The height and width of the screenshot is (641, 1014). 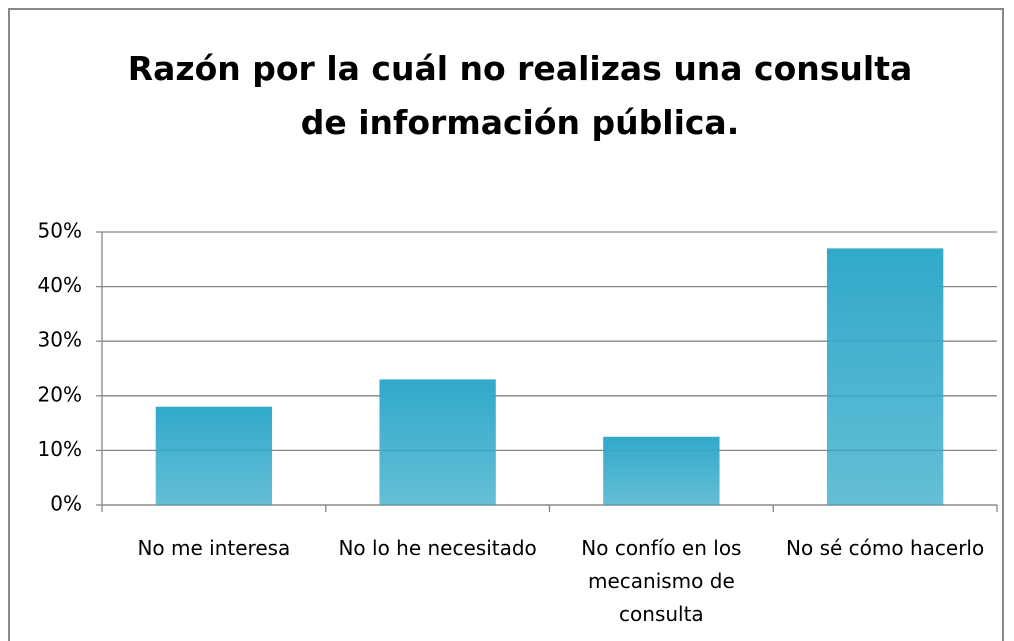 I want to click on x-tick-label: No me interesa, so click(x=214, y=548).